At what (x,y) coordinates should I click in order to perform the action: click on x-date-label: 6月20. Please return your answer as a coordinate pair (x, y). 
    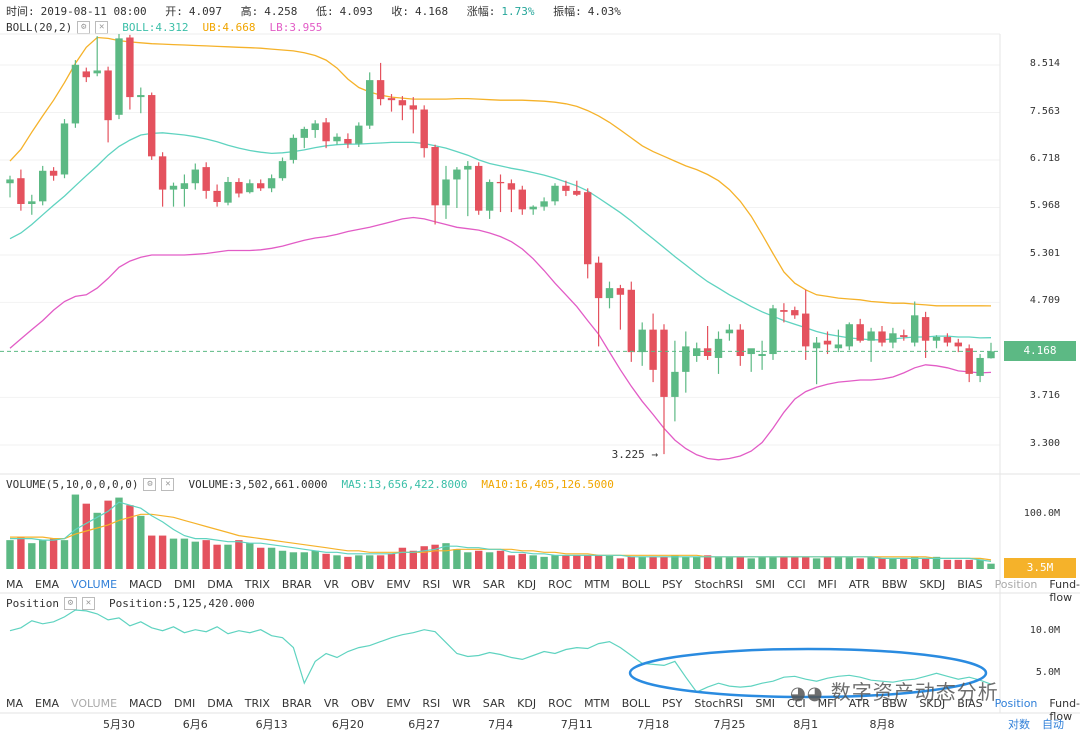
    Looking at the image, I should click on (347, 724).